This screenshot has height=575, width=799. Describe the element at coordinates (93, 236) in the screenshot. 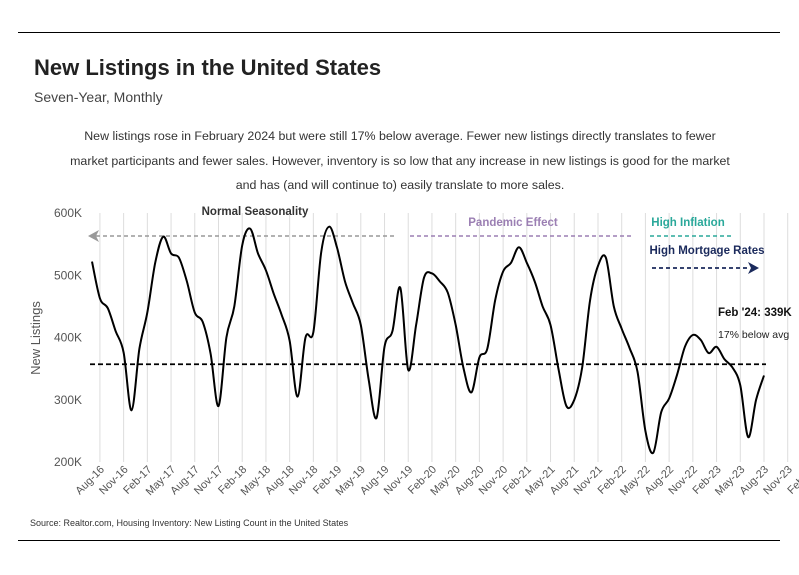

I see `normal-seasonality-arrowhead` at that location.